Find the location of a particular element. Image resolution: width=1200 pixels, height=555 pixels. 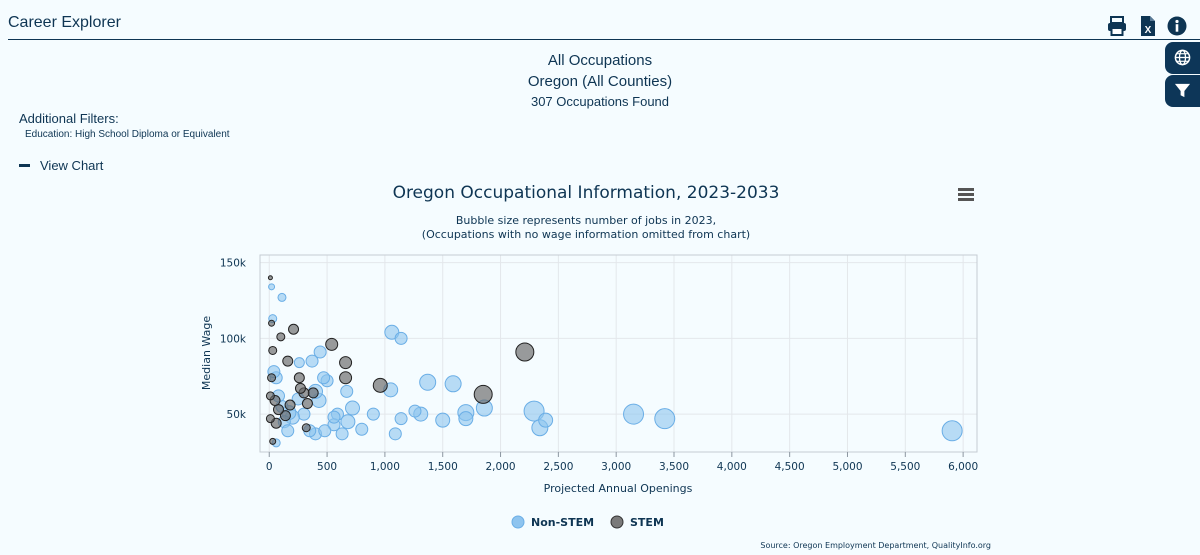

legend-item-non-stem: Non-STEM is located at coordinates (552, 522).